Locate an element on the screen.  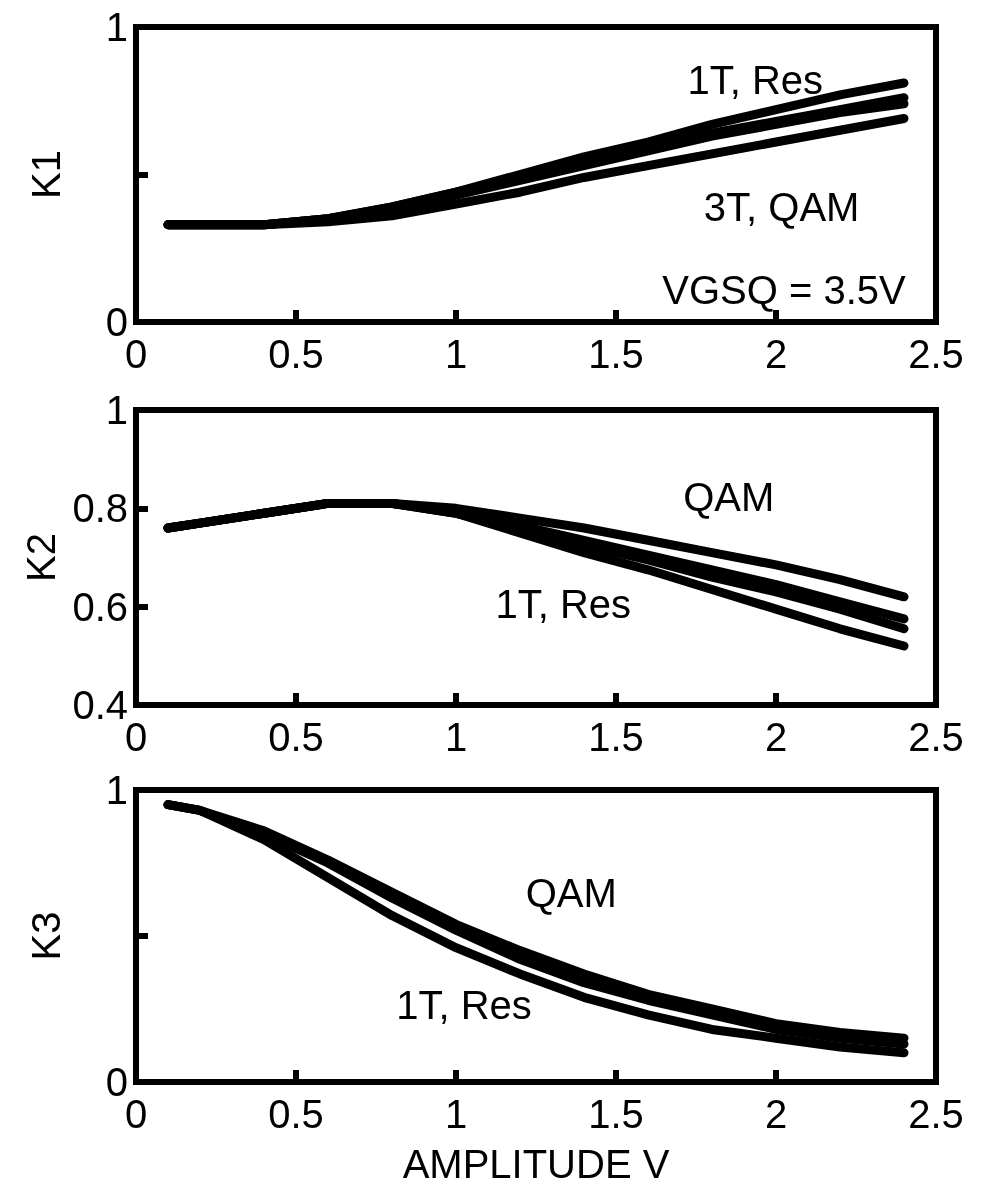
y-axis-title: K3 is located at coordinates (46, 936).